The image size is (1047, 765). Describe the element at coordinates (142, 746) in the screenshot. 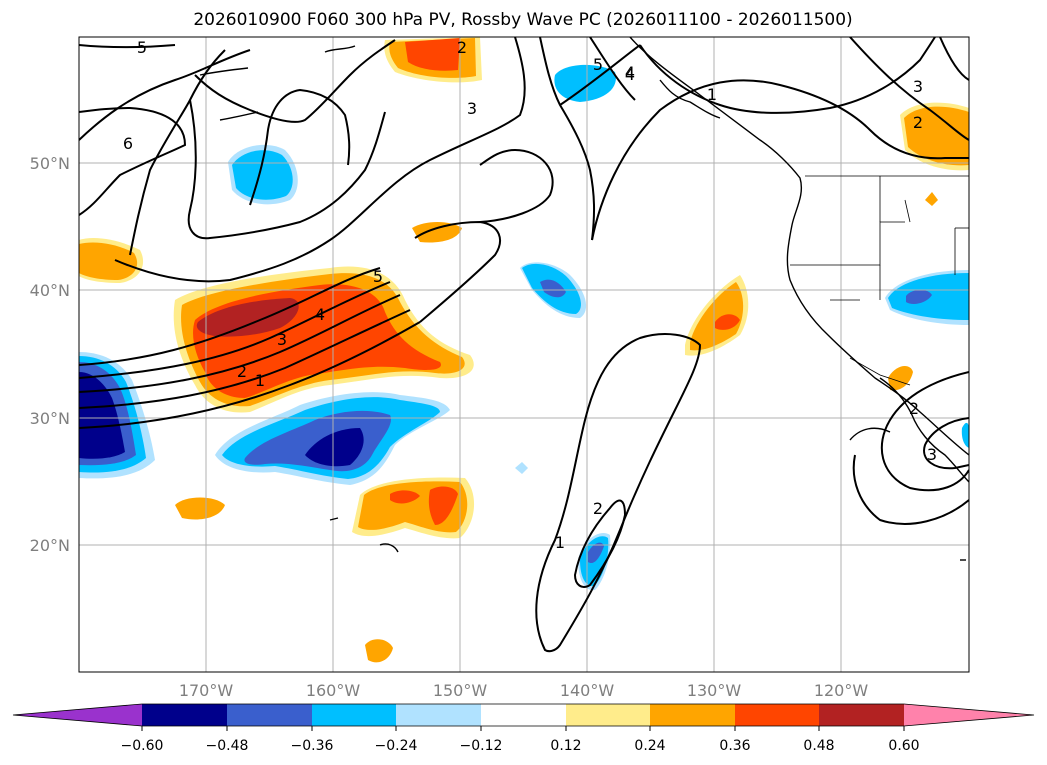

I see `colorbar-tick-label: −0.60` at that location.